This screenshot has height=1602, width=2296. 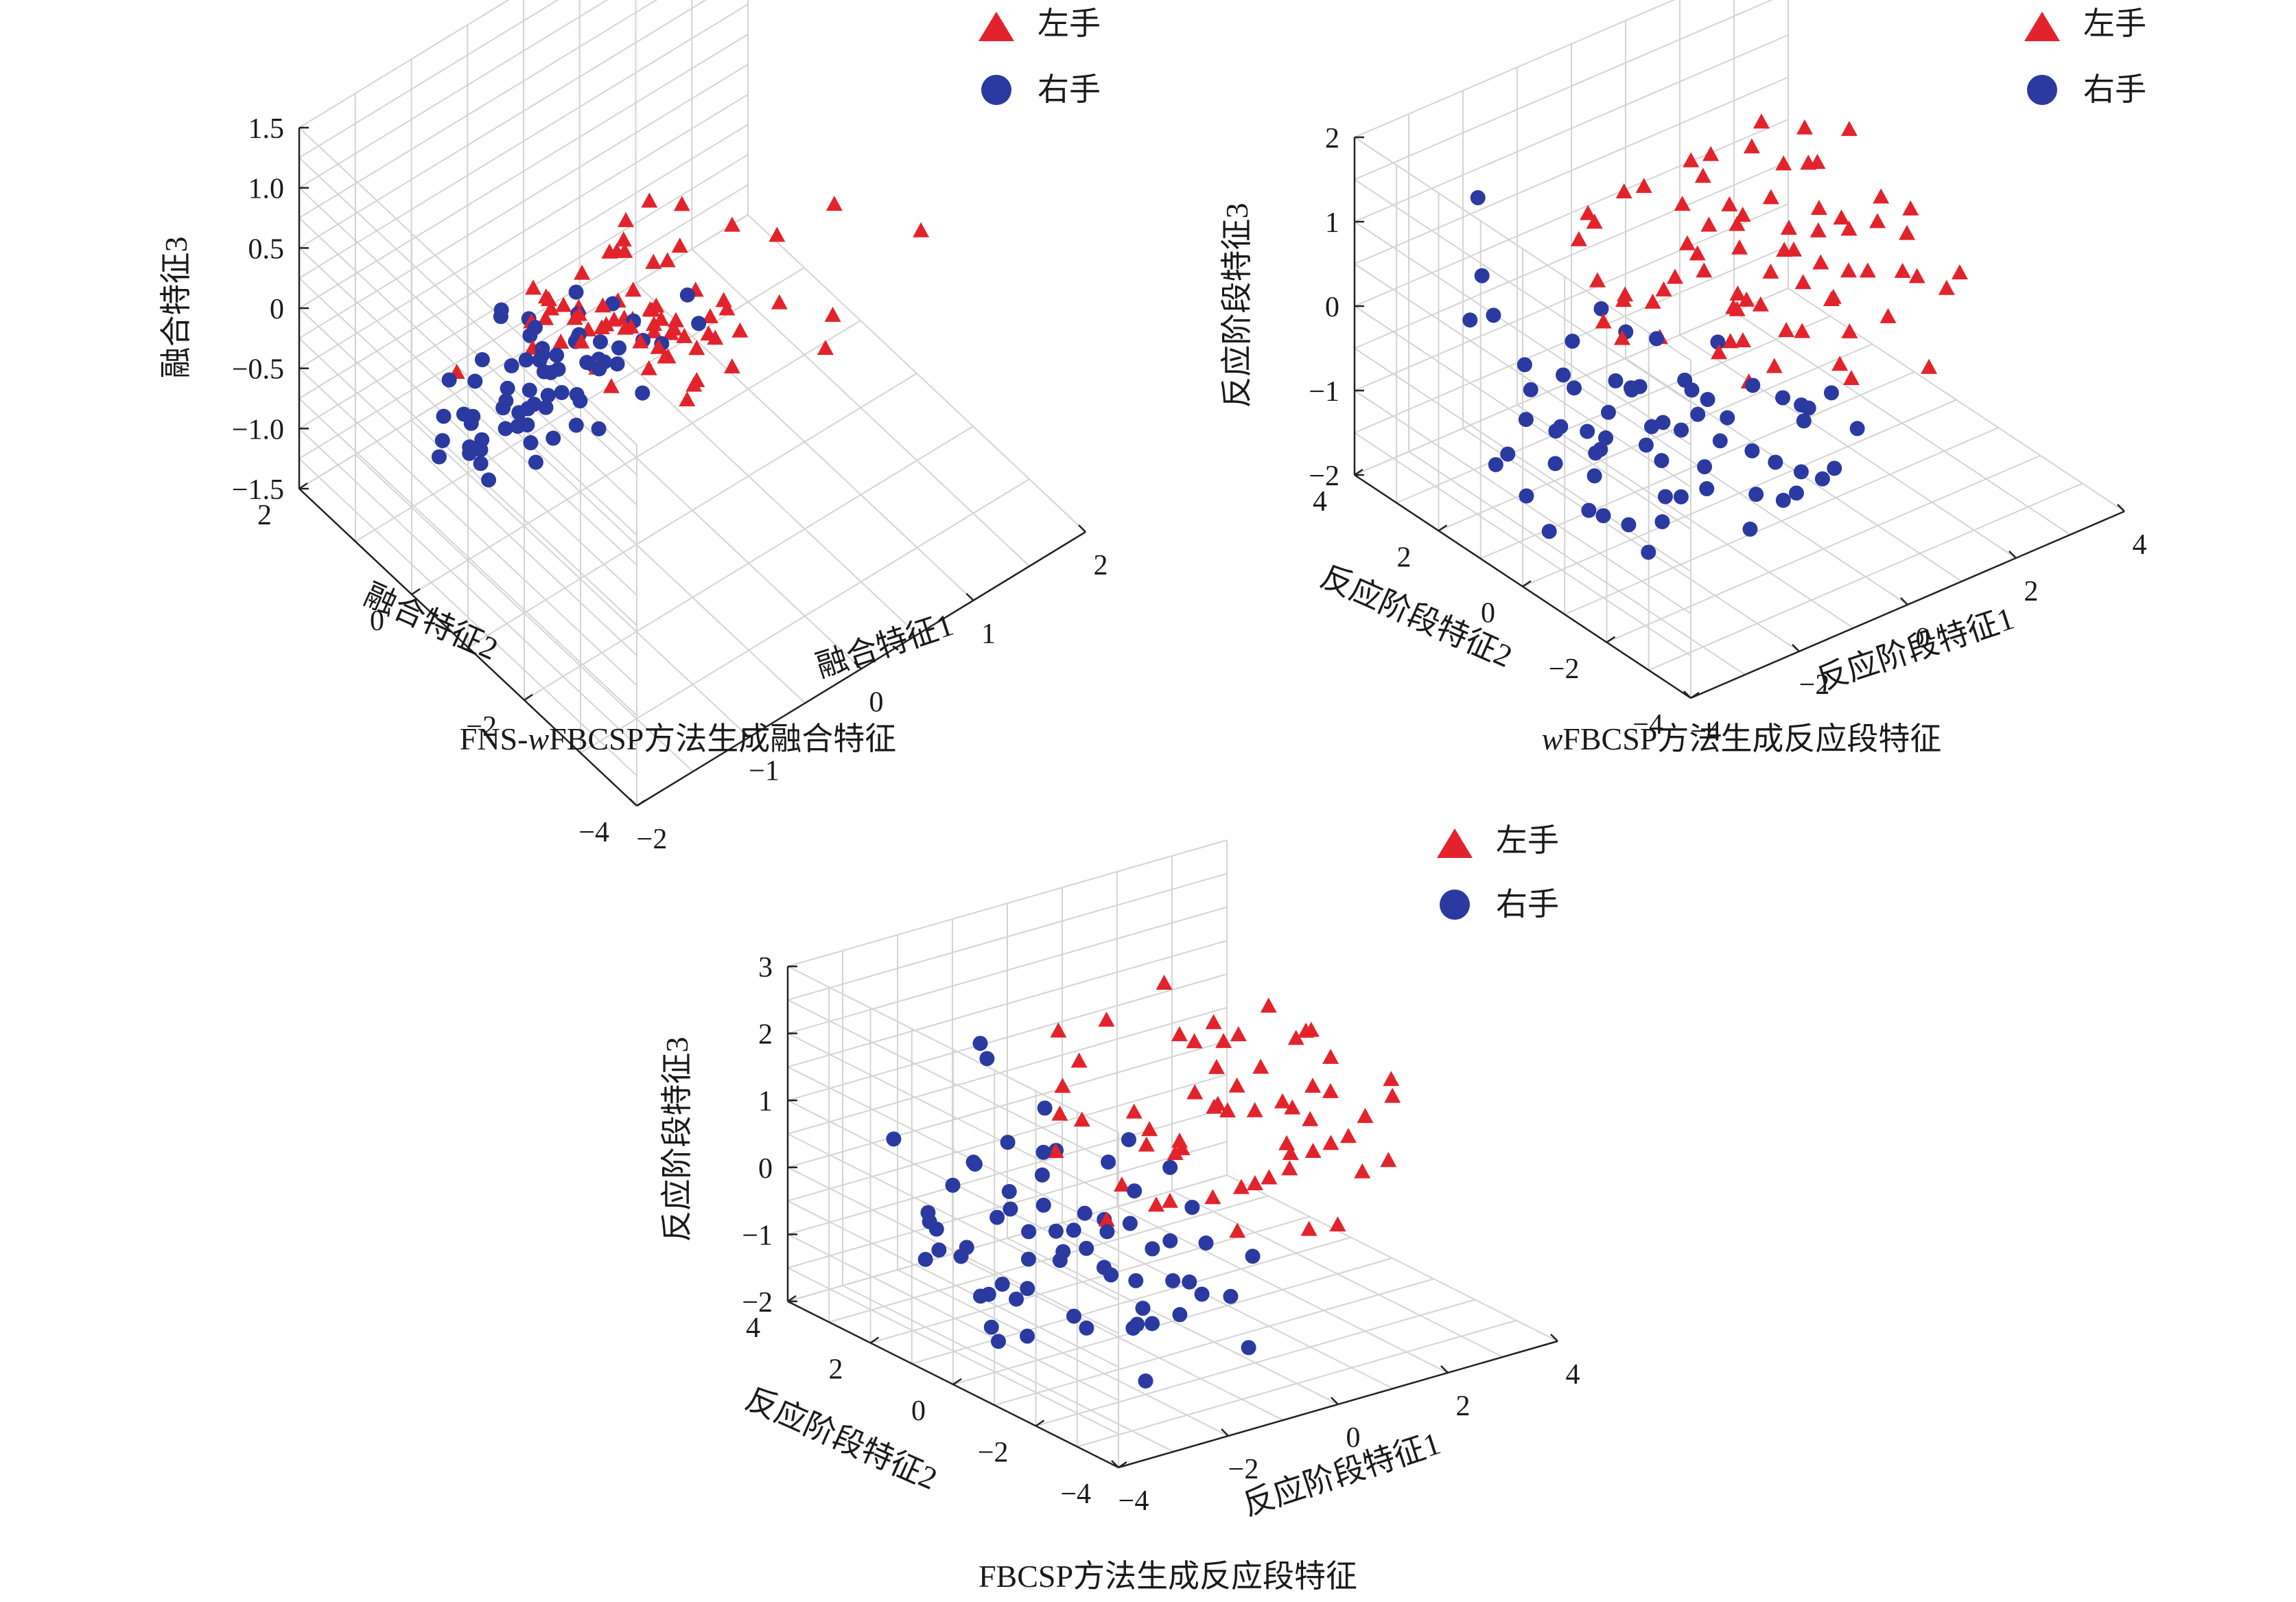 What do you see at coordinates (1324, 392) in the screenshot?
I see `z-tick-label: −1` at bounding box center [1324, 392].